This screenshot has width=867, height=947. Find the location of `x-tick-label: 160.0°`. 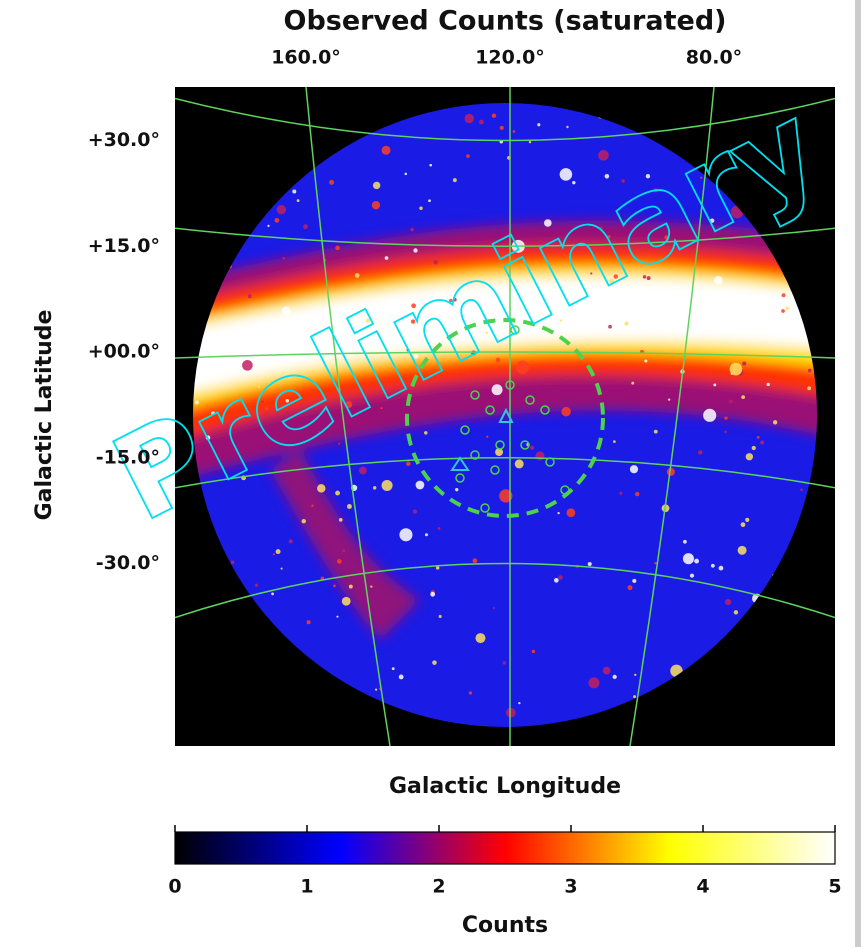

x-tick-label: 160.0° is located at coordinates (306, 58).